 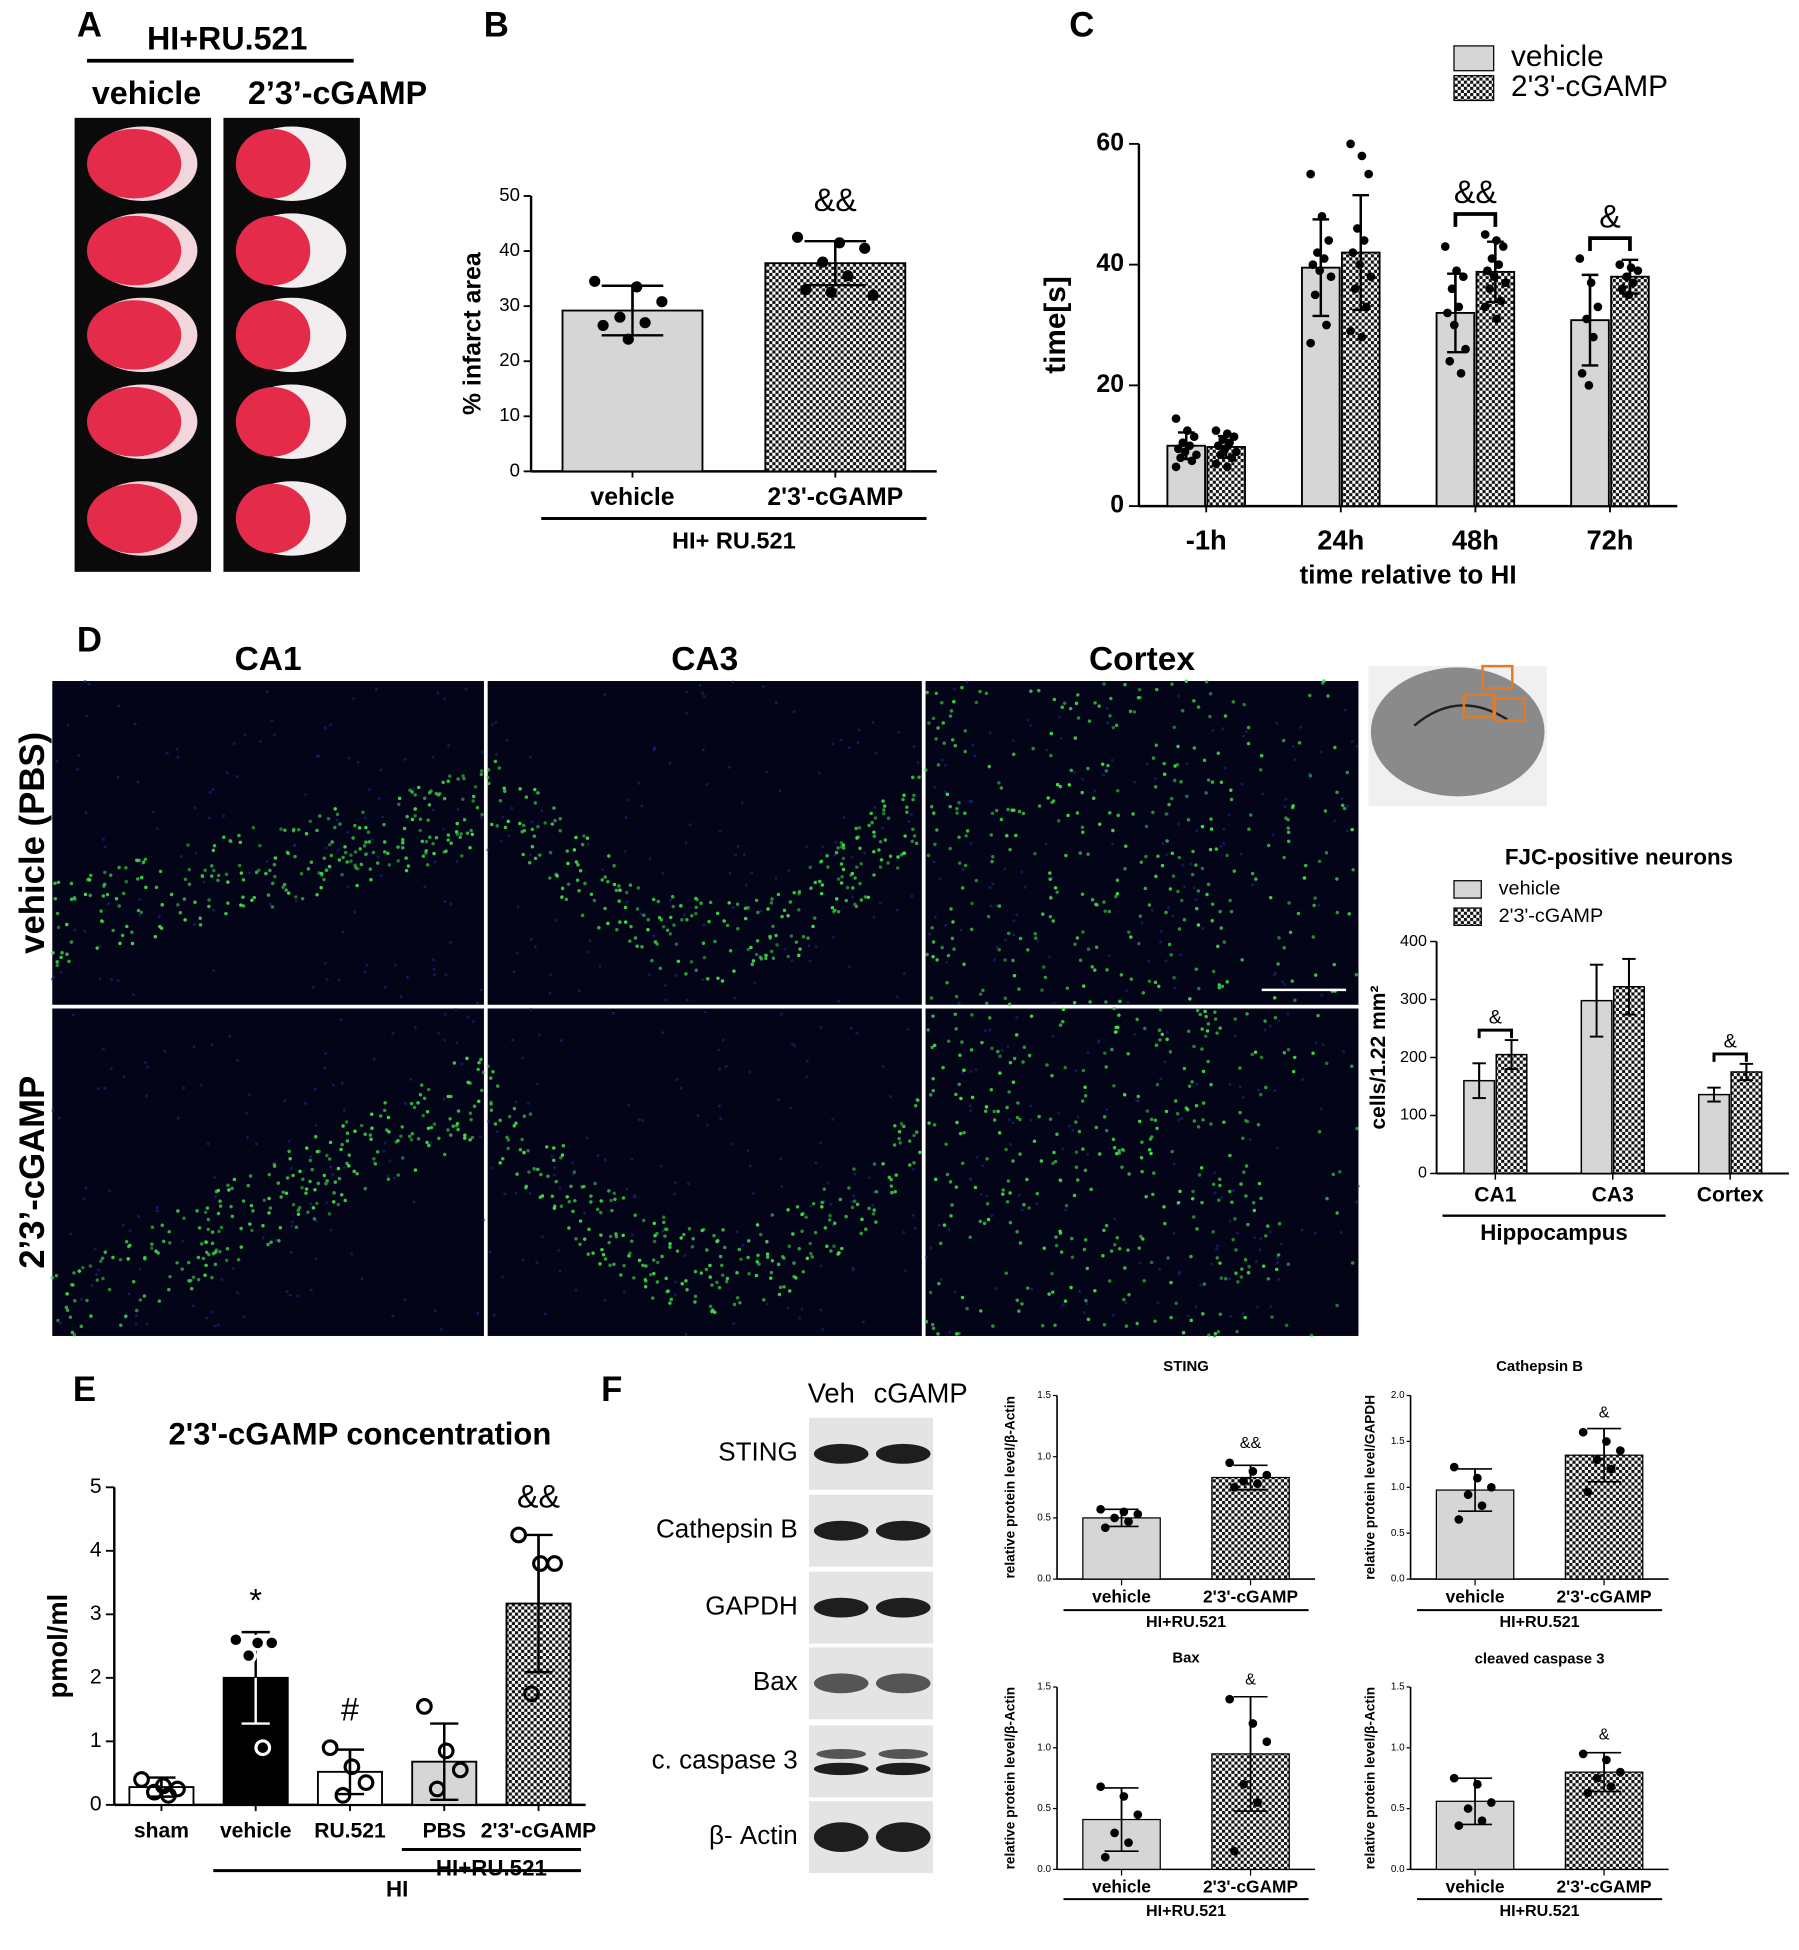 I want to click on chart-title: cleaved caspase 3, so click(x=1540, y=1660).